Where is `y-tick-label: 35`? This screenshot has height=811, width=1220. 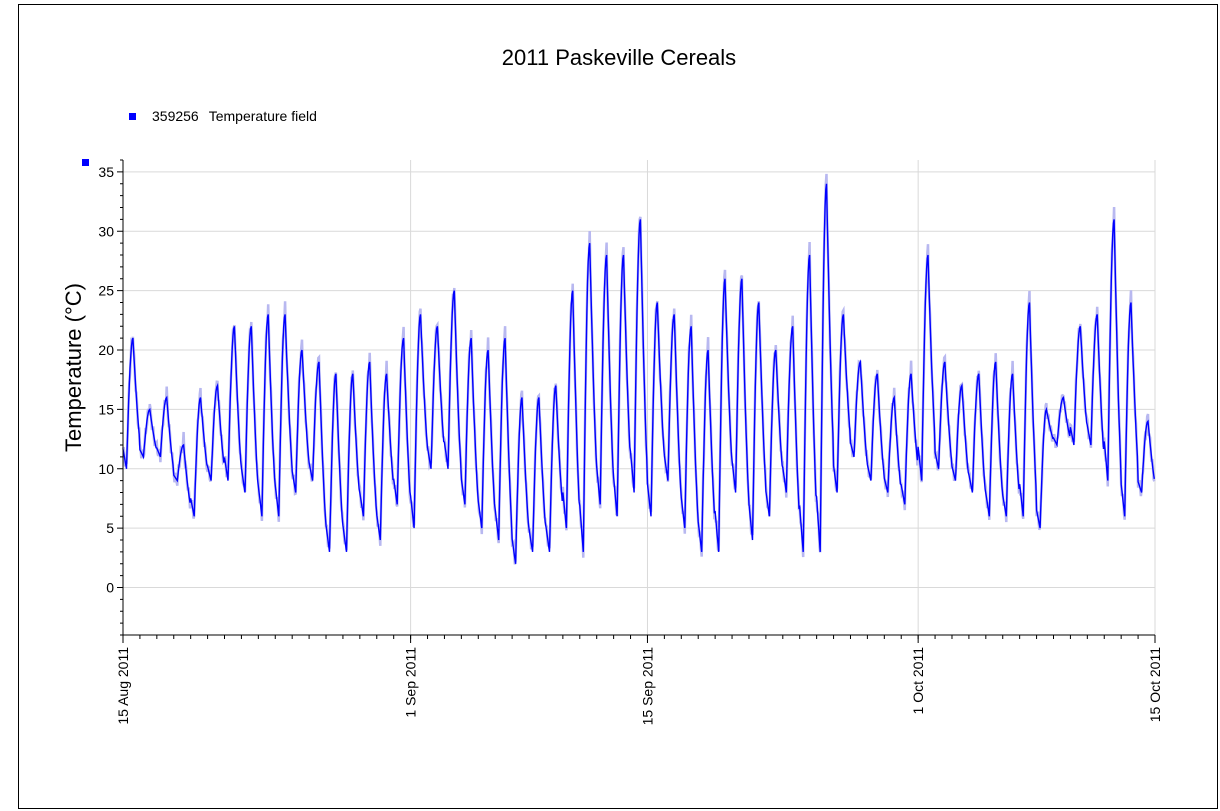
y-tick-label: 35 is located at coordinates (106, 172).